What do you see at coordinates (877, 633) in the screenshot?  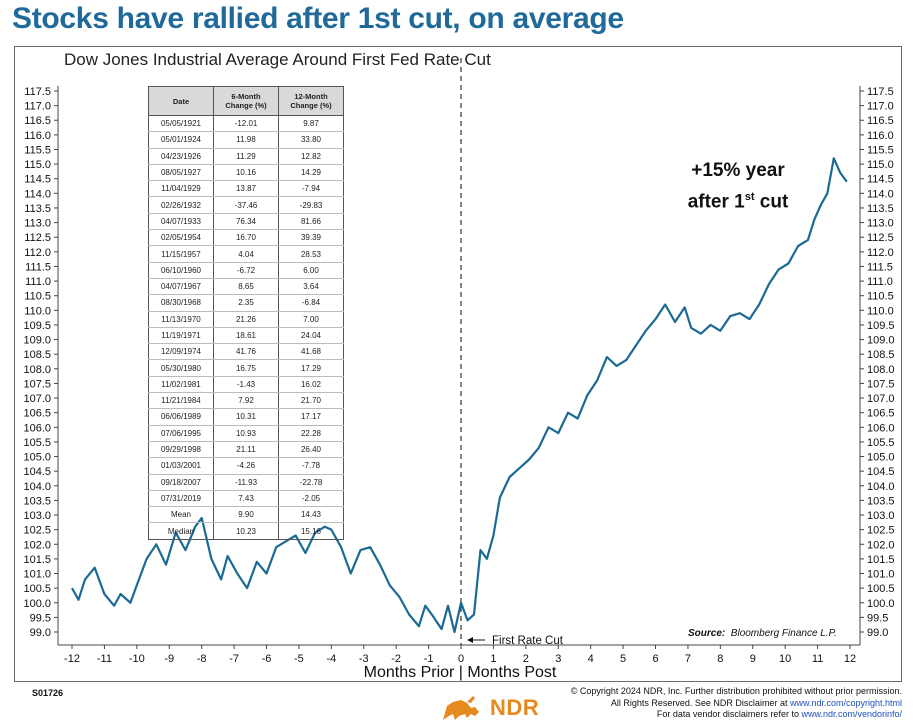 I see `y-tick-label-right: 99.0` at bounding box center [877, 633].